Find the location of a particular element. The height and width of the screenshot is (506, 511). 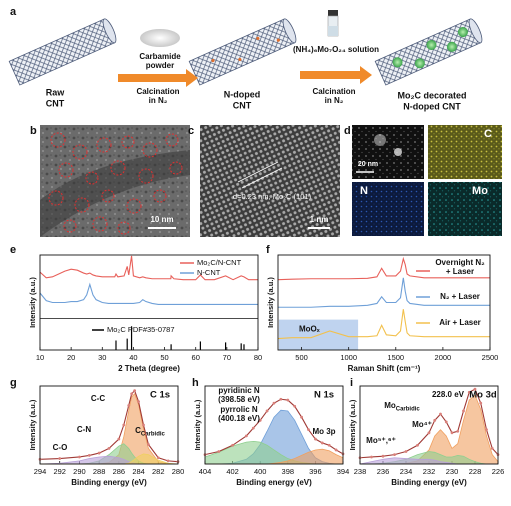

x-tick-label: 500 is located at coordinates (301, 357).